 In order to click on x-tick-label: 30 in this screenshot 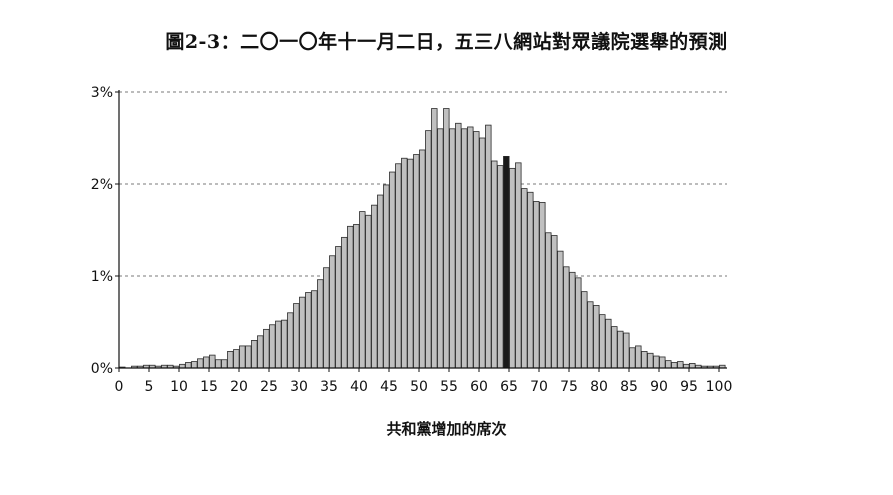, I will do `click(299, 387)`.